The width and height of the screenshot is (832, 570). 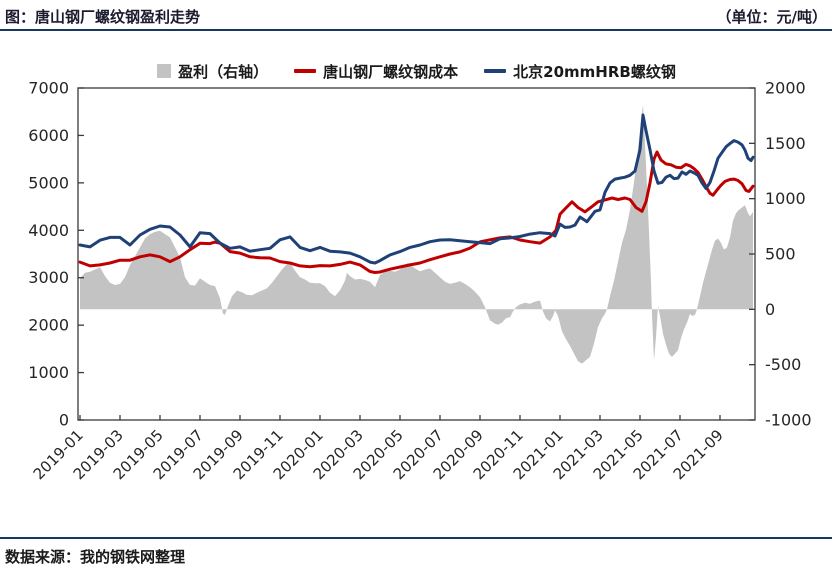 I want to click on page-title: 图：唐山钢厂螺纹钢盈利走势, so click(x=103, y=17).